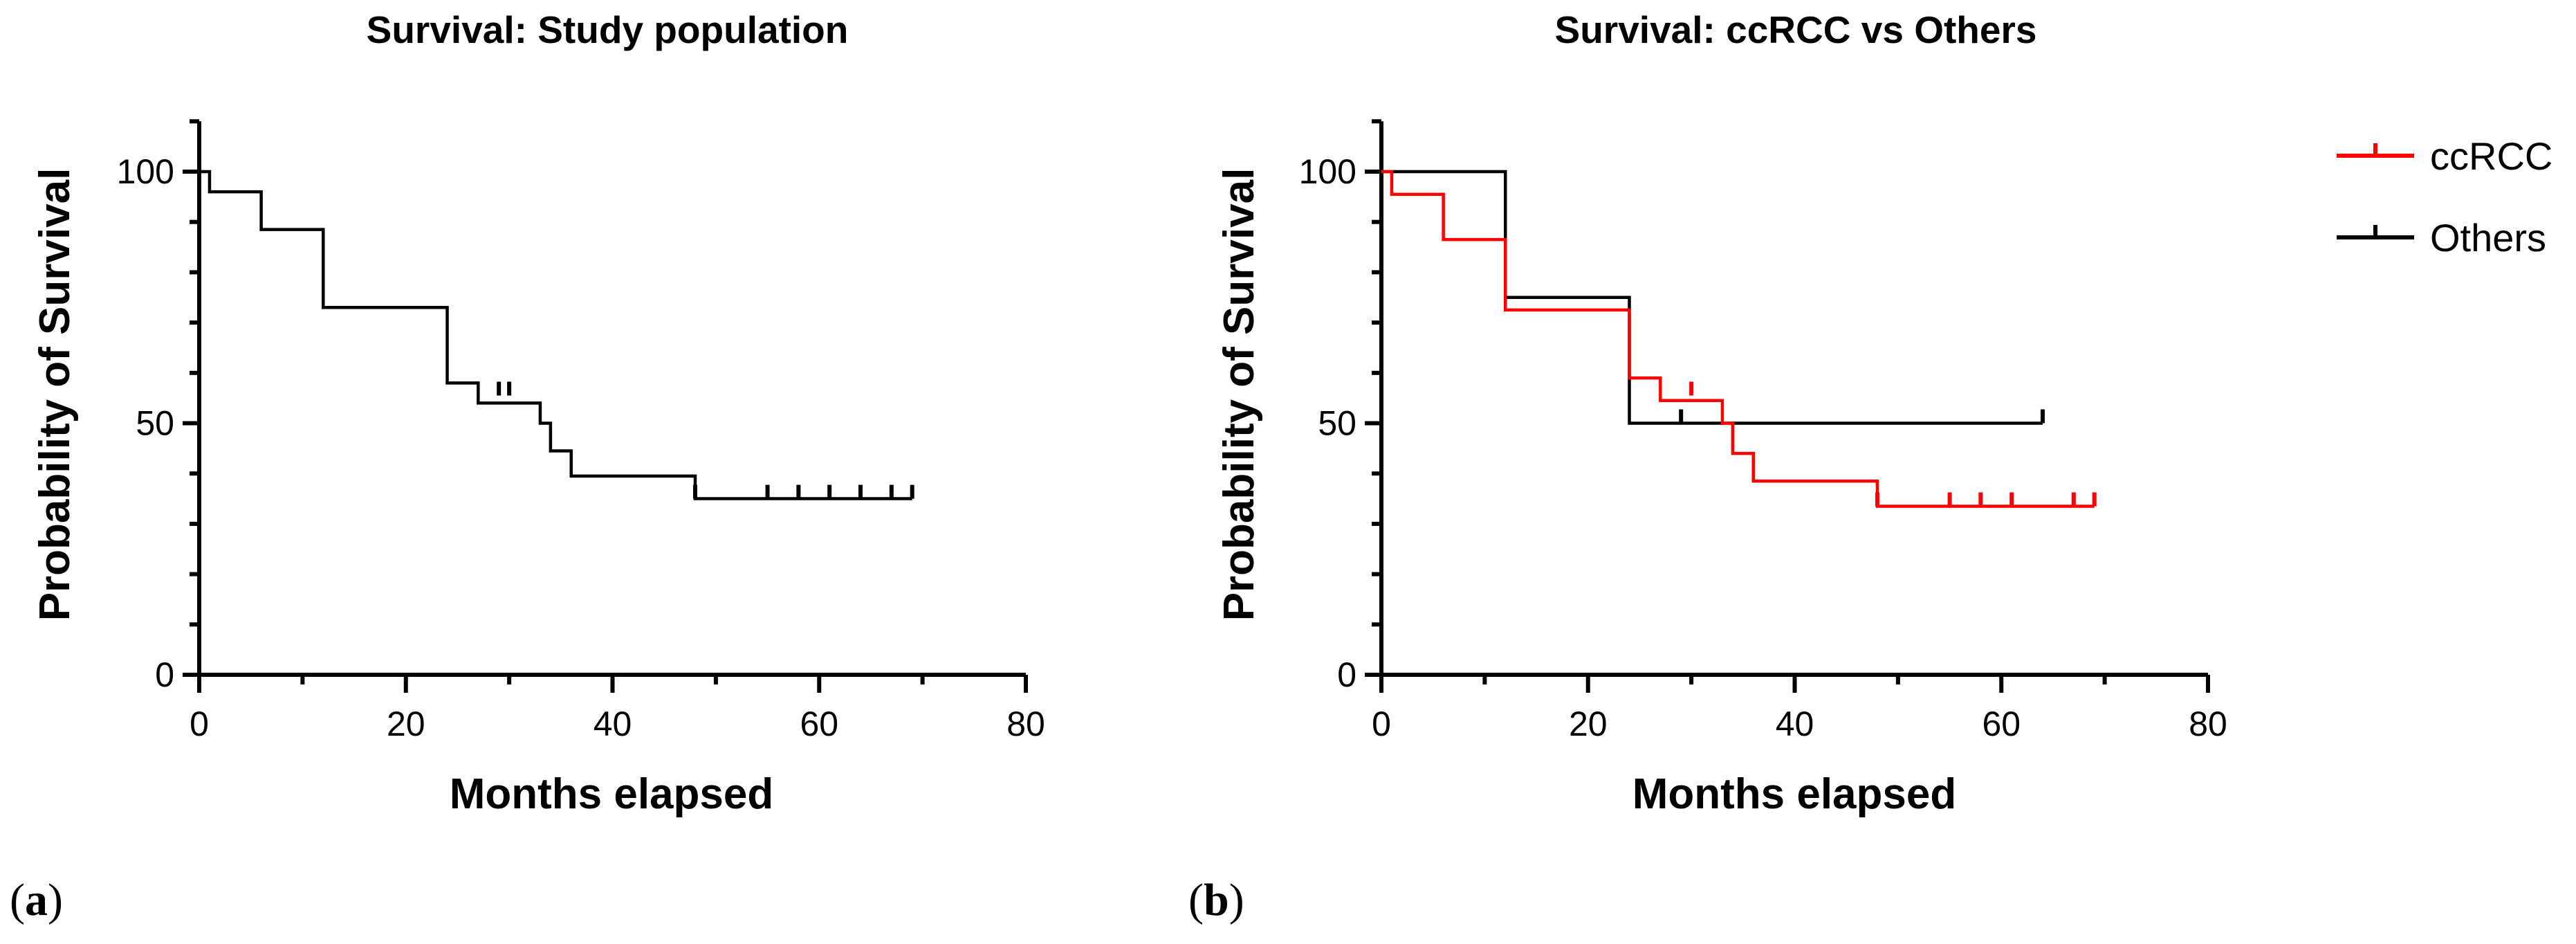 Image resolution: width=2576 pixels, height=944 pixels. Describe the element at coordinates (2491, 156) in the screenshot. I see `legend-label: ccRCC` at that location.